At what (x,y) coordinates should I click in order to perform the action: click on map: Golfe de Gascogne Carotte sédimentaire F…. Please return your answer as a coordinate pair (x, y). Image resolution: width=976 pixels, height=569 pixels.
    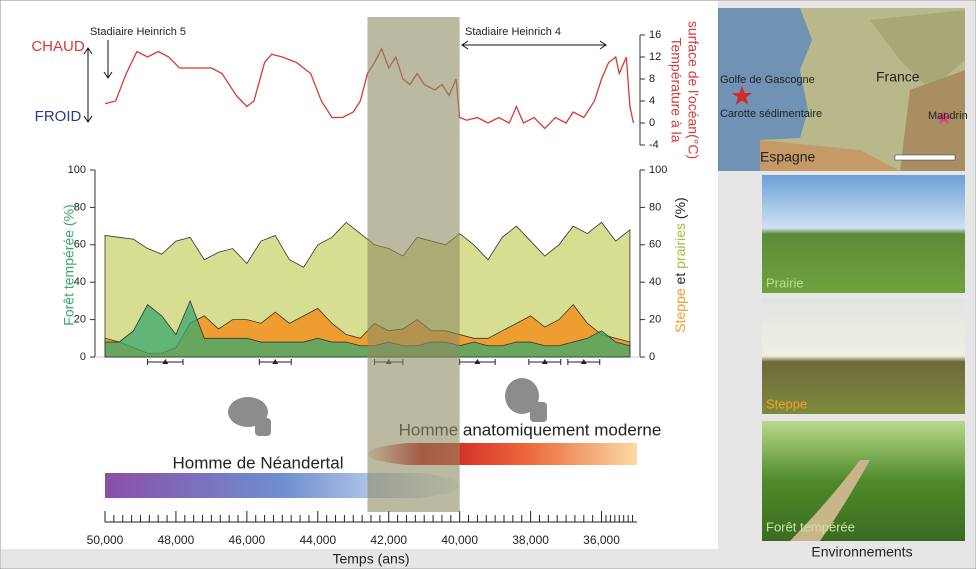
    Looking at the image, I should click on (843, 89).